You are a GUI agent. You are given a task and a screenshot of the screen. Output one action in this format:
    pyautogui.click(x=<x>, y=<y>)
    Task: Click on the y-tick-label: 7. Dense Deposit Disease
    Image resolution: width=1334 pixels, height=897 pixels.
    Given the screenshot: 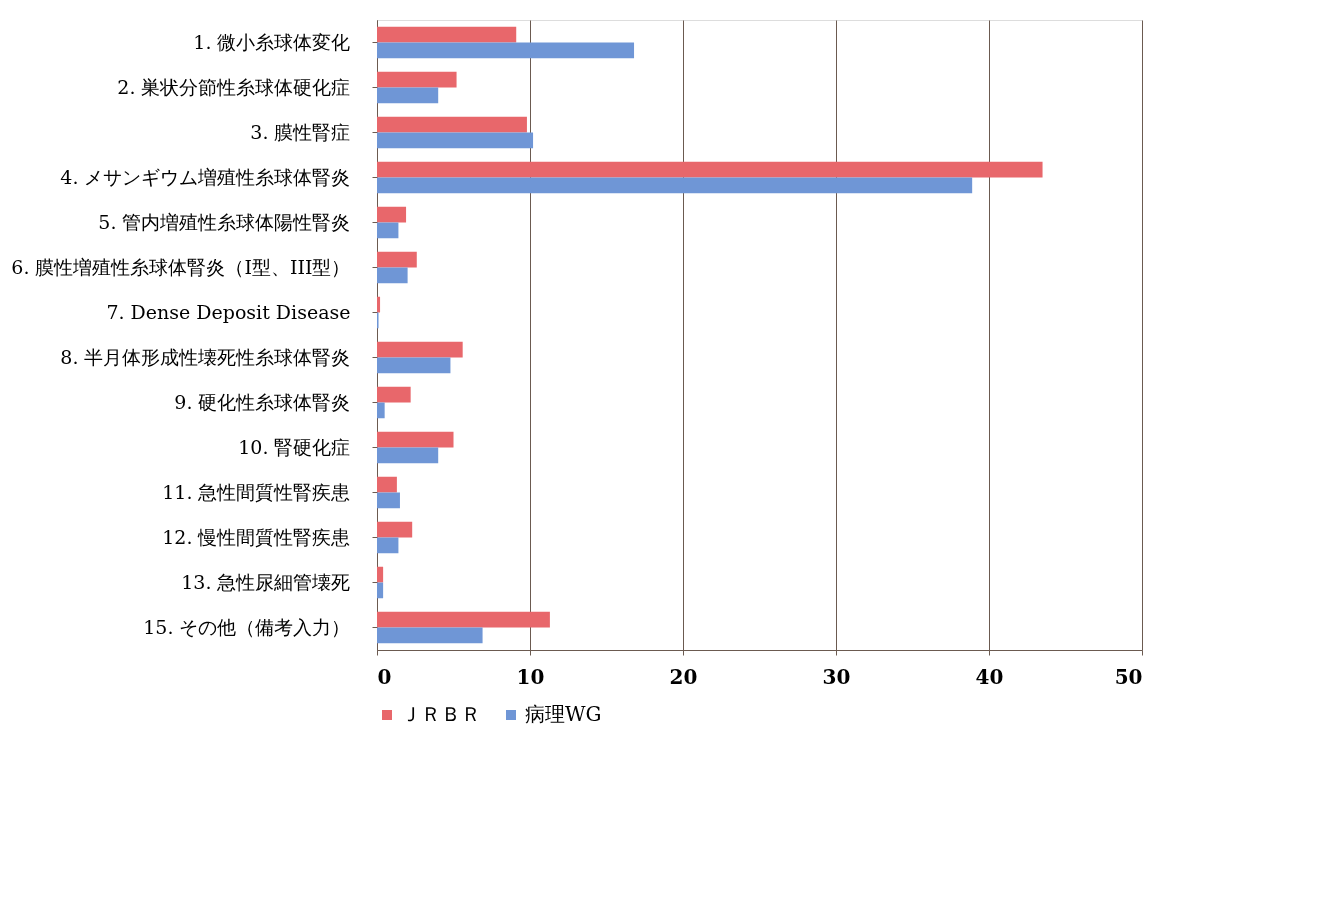 What is the action you would take?
    pyautogui.click(x=228, y=311)
    